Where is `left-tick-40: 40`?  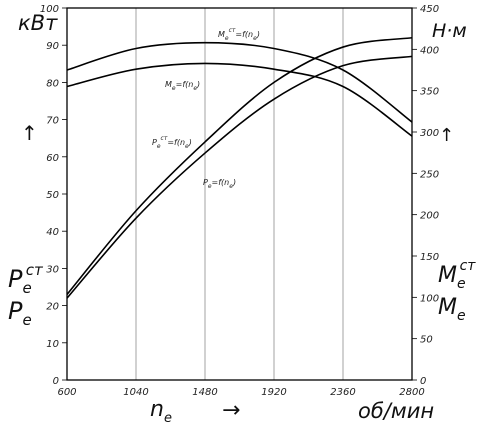 left-tick-40: 40 is located at coordinates (52, 232).